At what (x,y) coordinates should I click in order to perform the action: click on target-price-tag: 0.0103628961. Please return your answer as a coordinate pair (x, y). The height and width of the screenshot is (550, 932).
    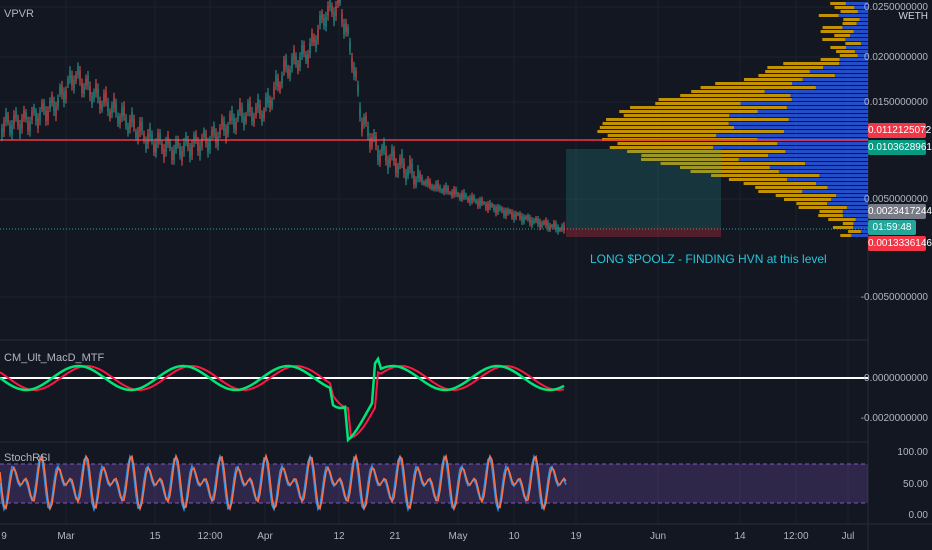
    Looking at the image, I should click on (897, 147).